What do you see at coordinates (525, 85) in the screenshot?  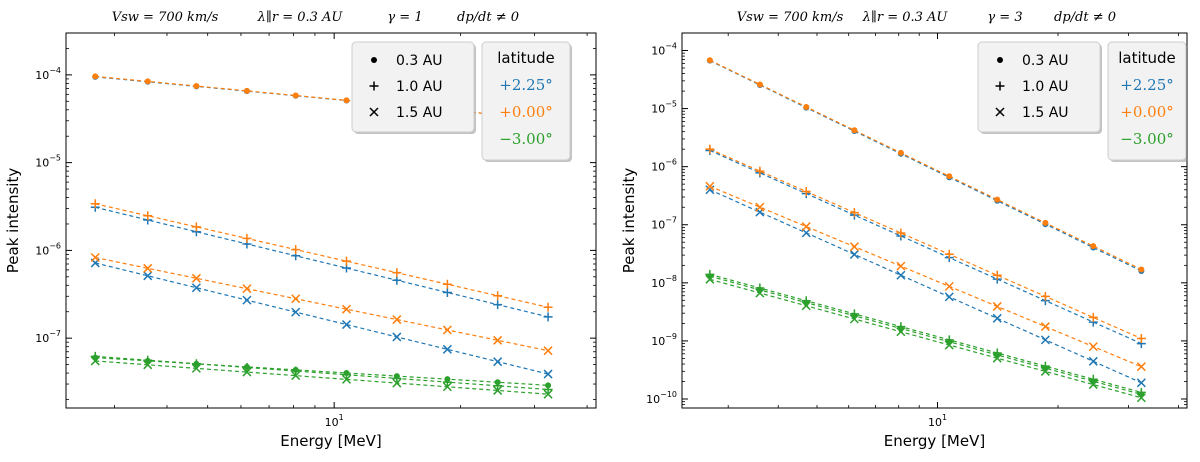 I see `legend-latitude-entry: +2.25°` at bounding box center [525, 85].